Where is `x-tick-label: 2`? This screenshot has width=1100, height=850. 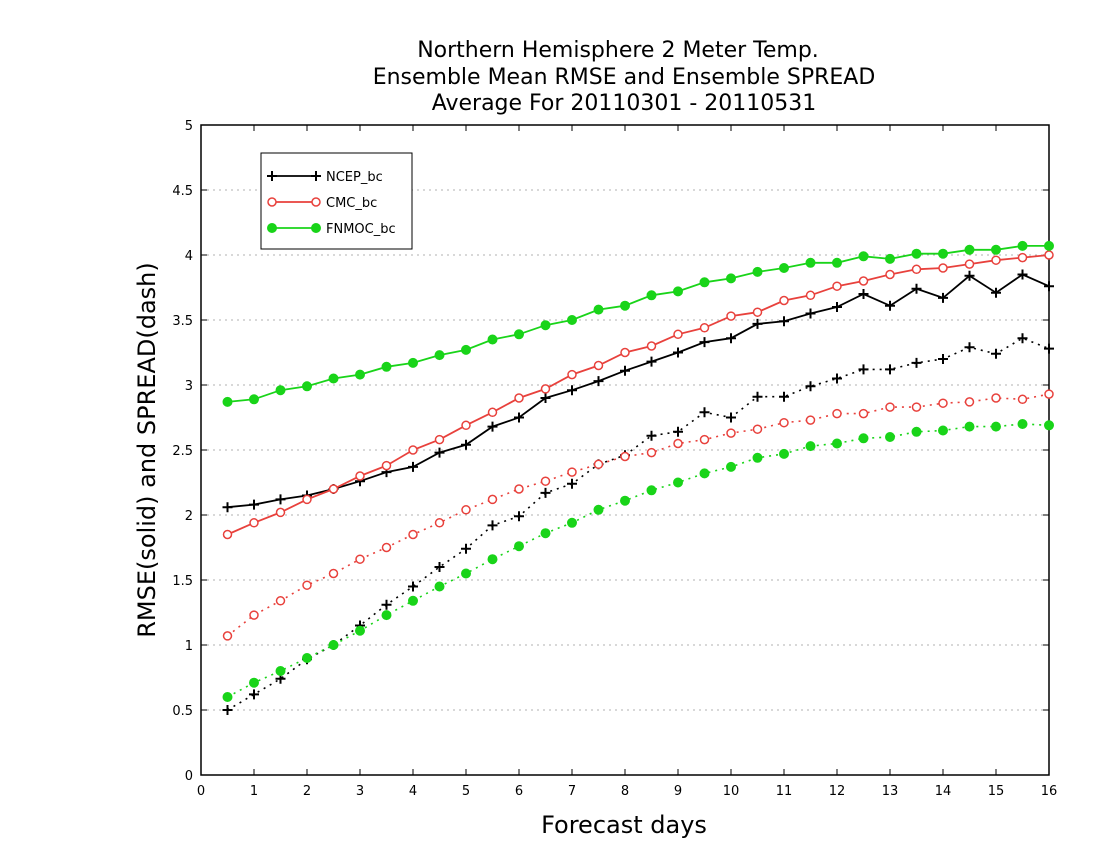 x-tick-label: 2 is located at coordinates (307, 791).